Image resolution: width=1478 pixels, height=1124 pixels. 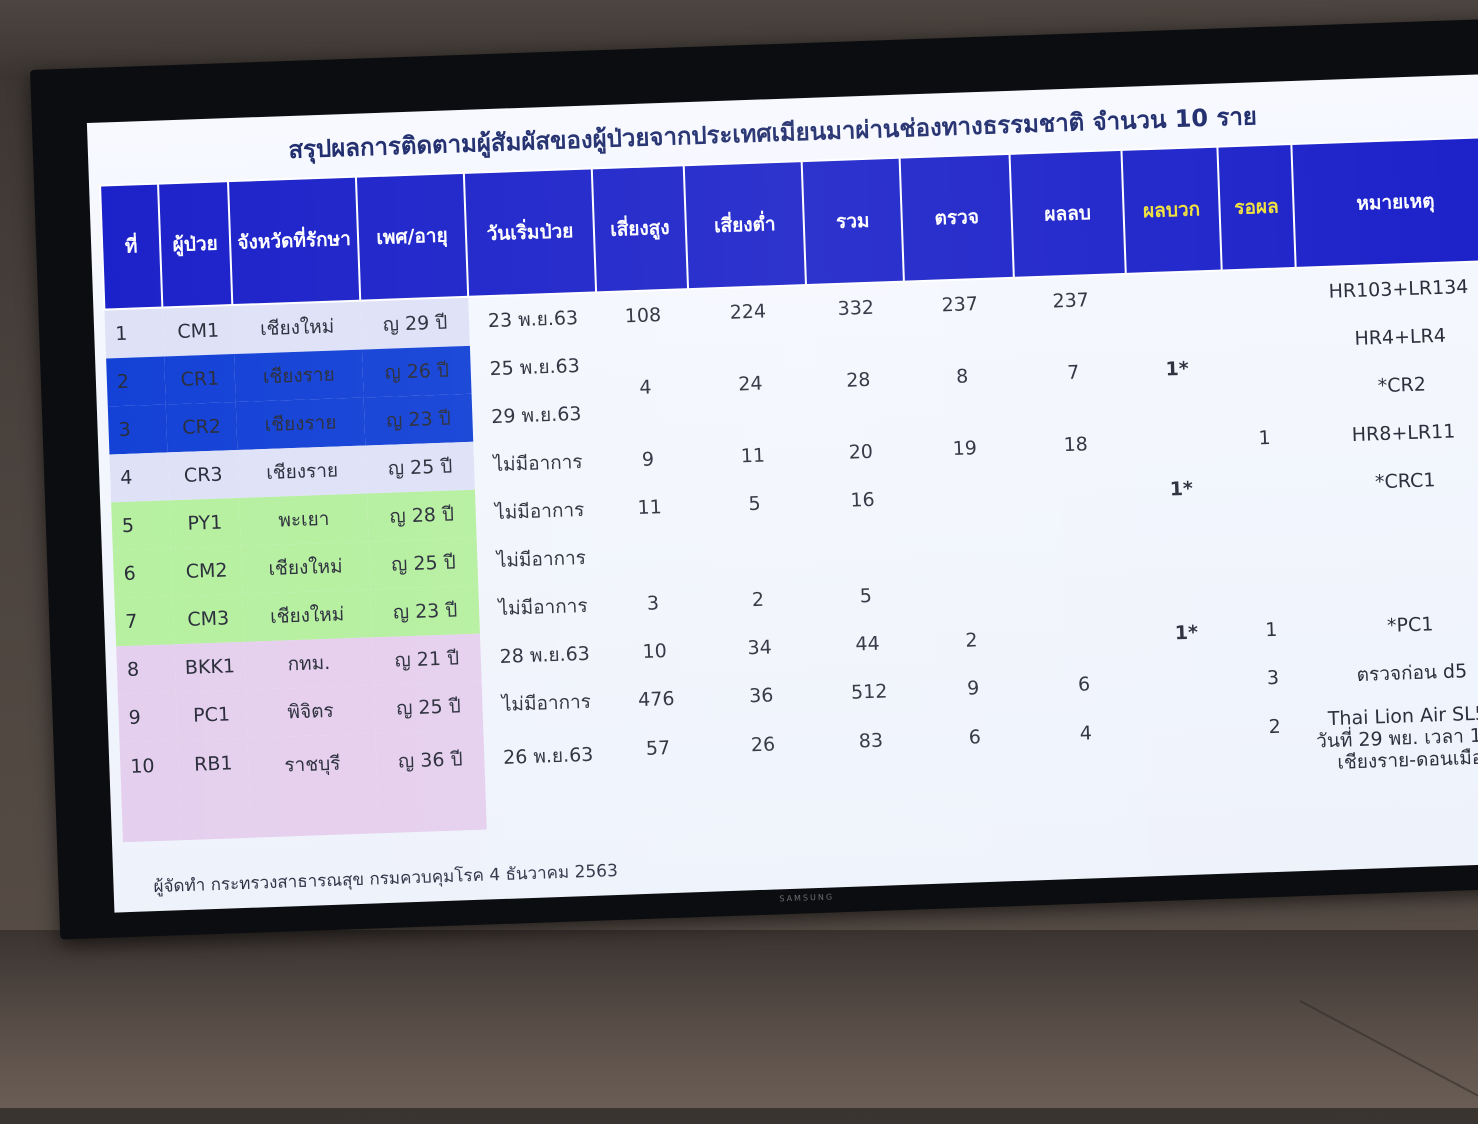 What do you see at coordinates (761, 696) in the screenshot?
I see `cell-low: 36` at bounding box center [761, 696].